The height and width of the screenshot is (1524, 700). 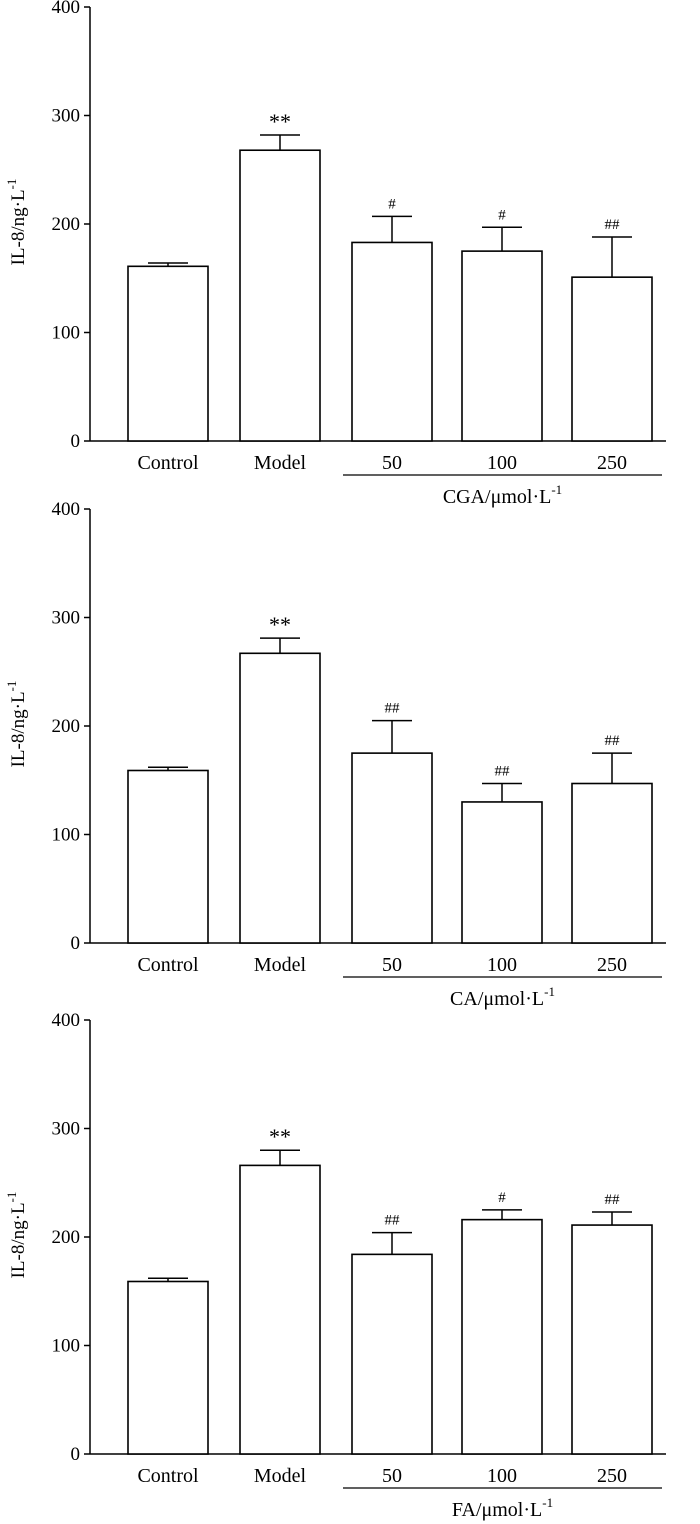 What do you see at coordinates (502, 1508) in the screenshot?
I see `group-label: FA/μmol·L-1` at bounding box center [502, 1508].